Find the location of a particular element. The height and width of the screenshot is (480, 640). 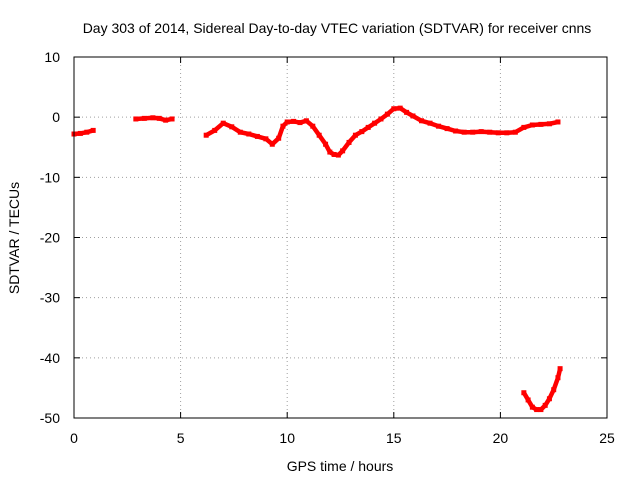

x-tick-label: 10 is located at coordinates (287, 438).